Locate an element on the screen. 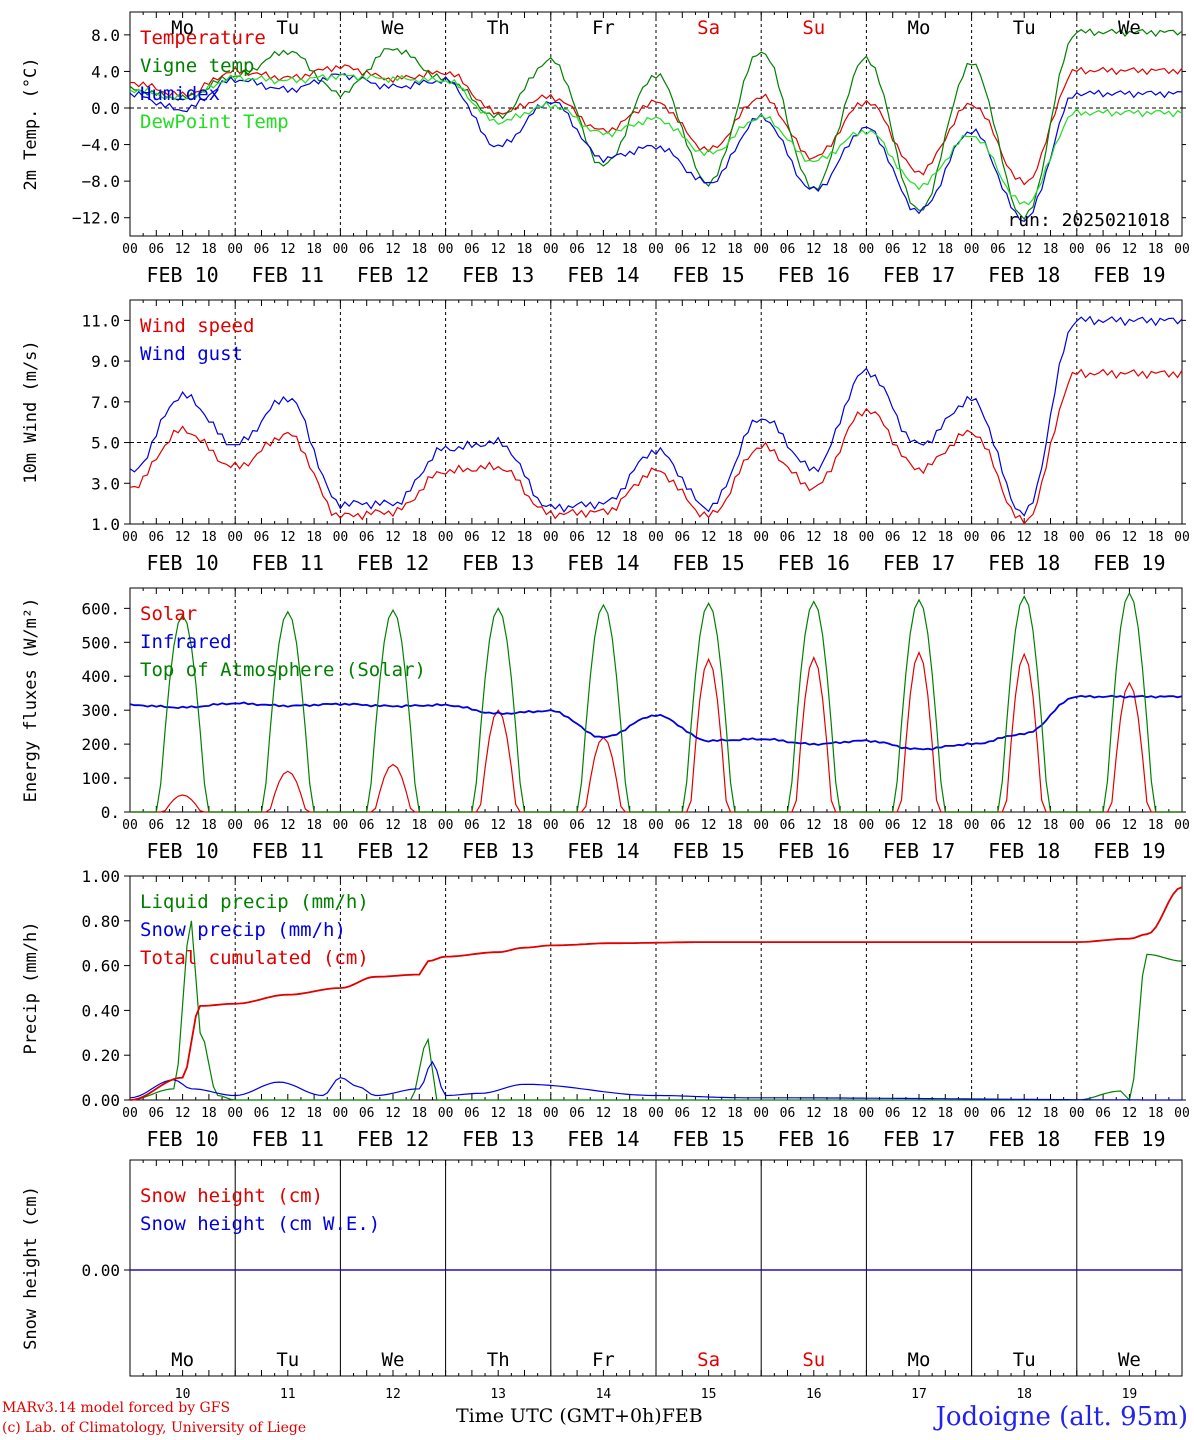 The height and width of the screenshot is (1440, 1194). legend-entry: Snow height (cm W.E.) is located at coordinates (260, 1224).